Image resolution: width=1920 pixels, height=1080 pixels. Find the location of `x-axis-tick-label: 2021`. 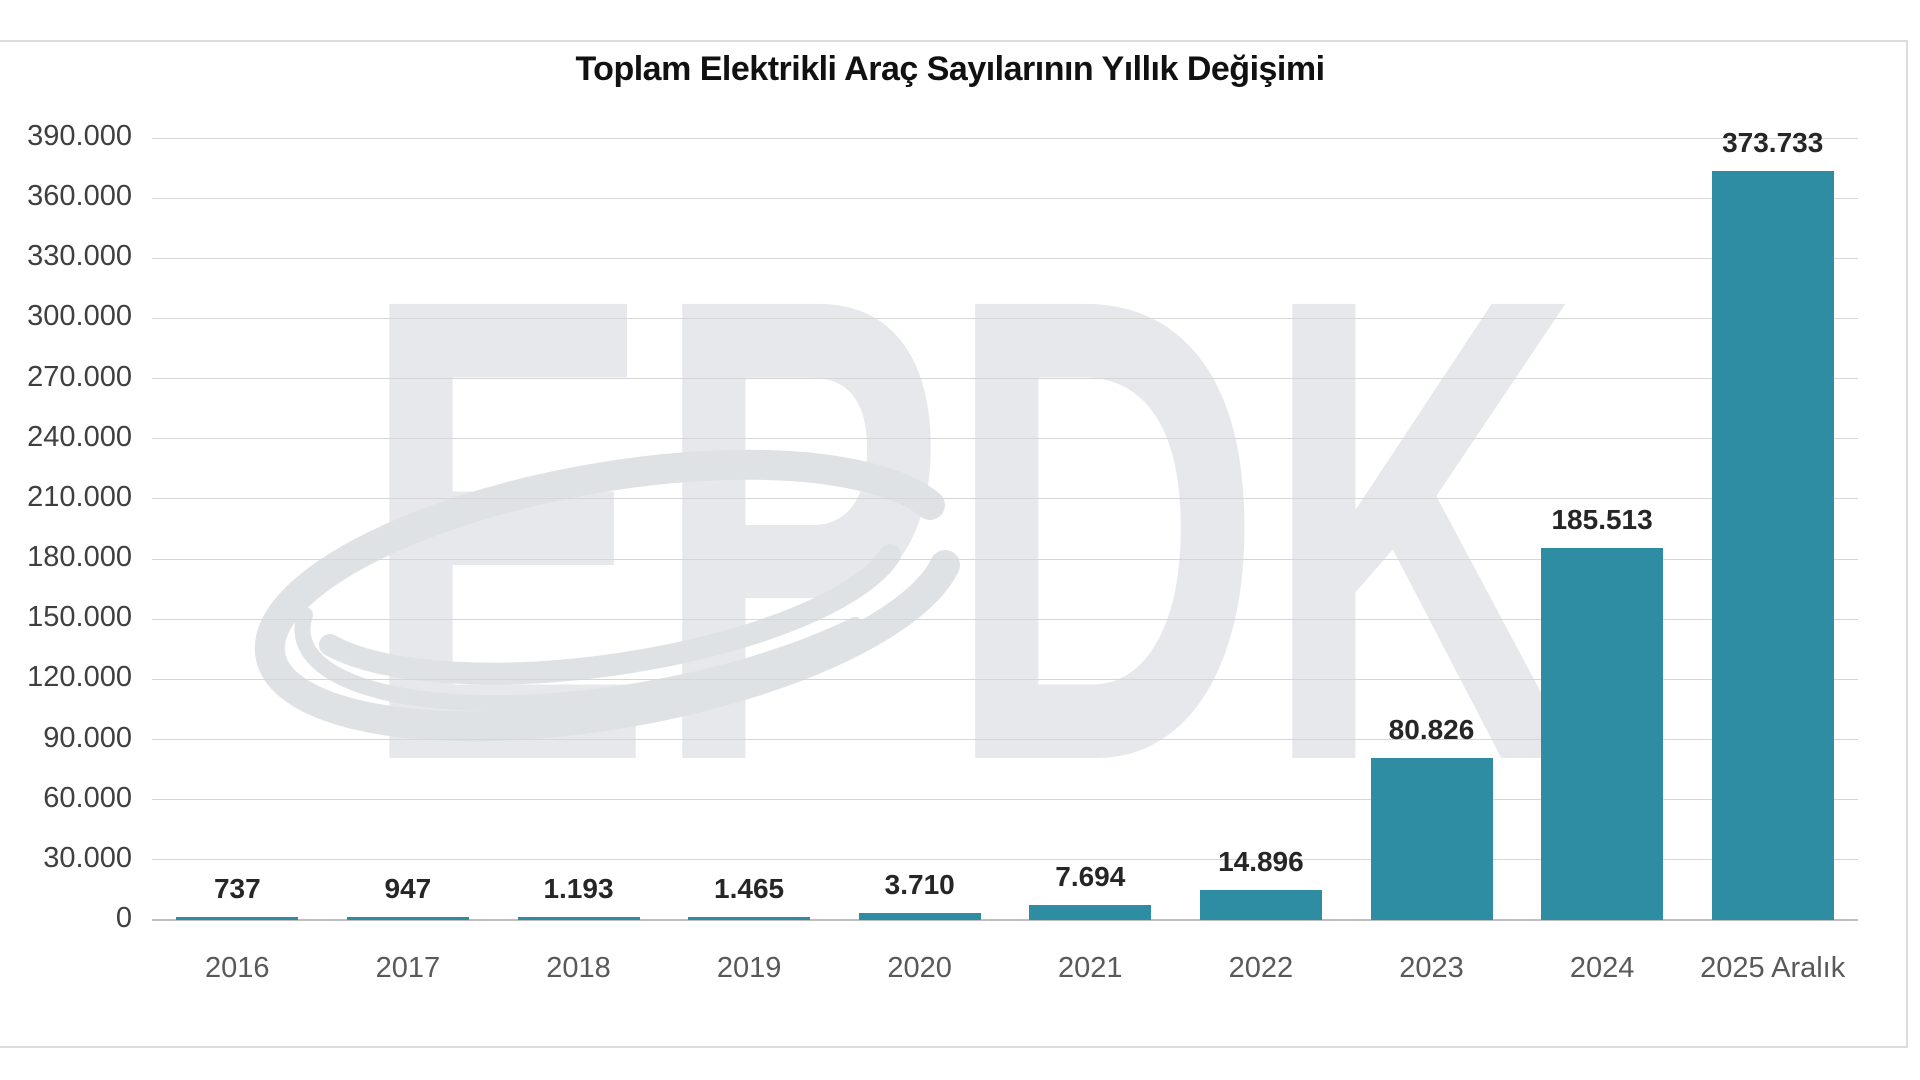

x-axis-tick-label: 2021 is located at coordinates (1090, 968).